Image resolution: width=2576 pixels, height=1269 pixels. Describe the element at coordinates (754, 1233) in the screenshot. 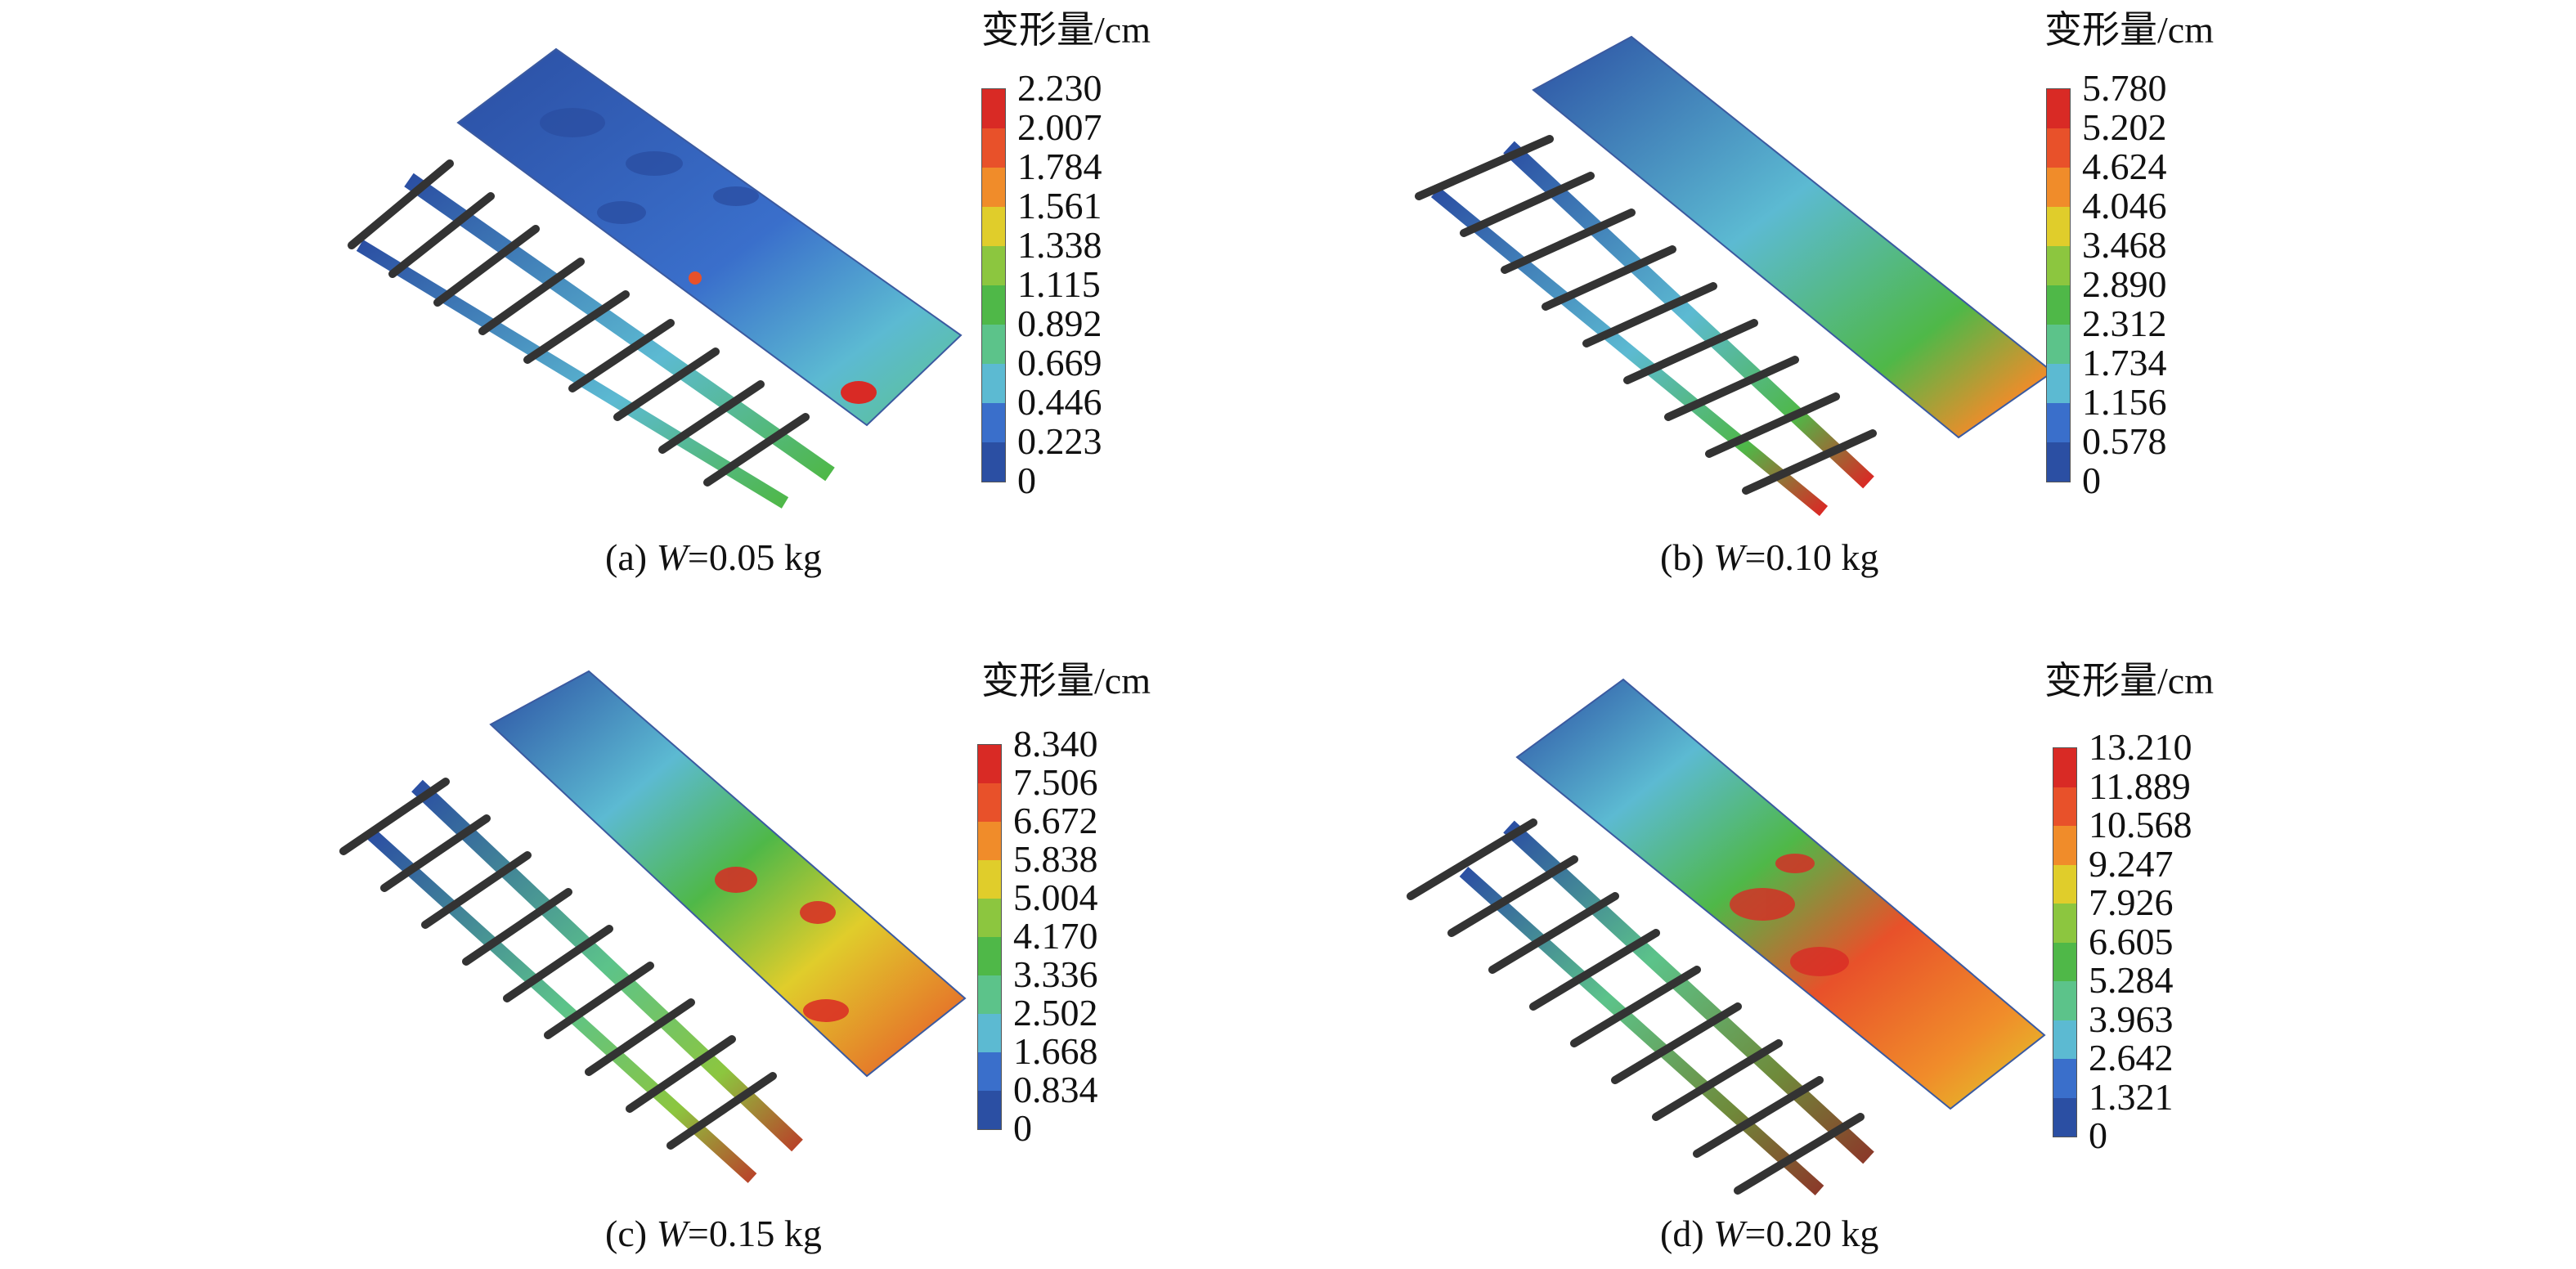

I see `caption-value: =0.15 kg` at that location.